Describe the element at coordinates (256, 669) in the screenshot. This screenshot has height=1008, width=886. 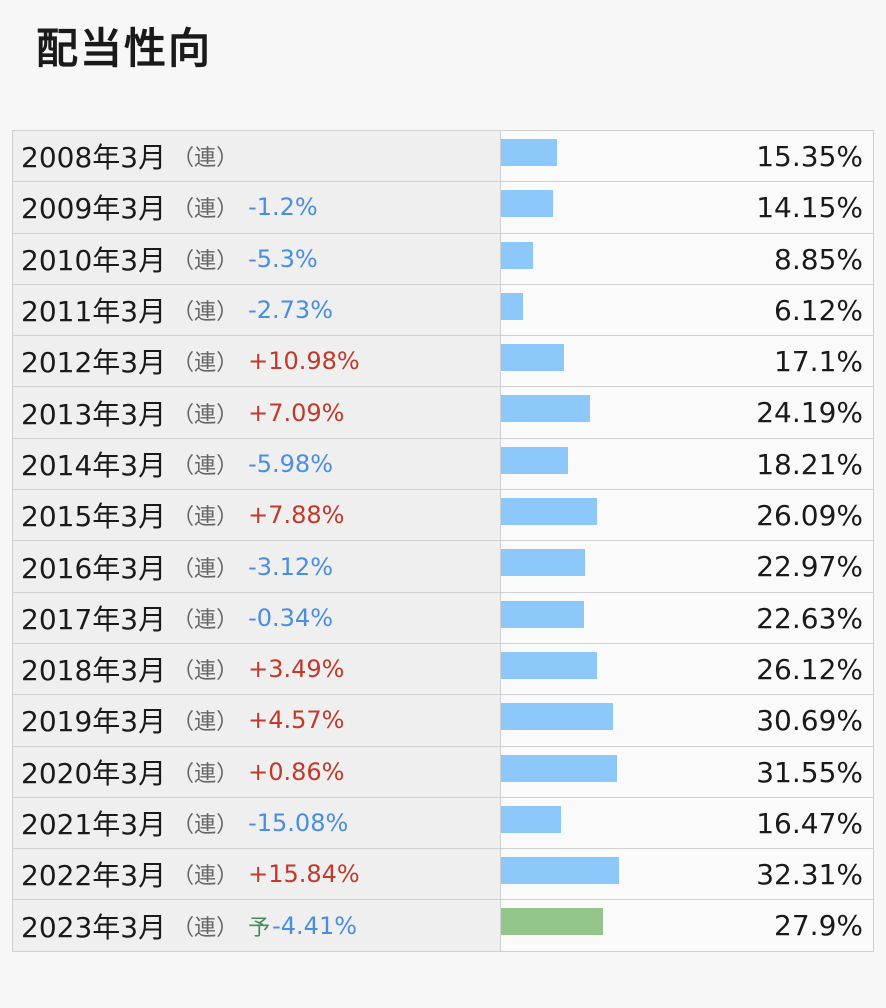
I see `period-cell: 2018年3月 （連） +3.49%` at that location.